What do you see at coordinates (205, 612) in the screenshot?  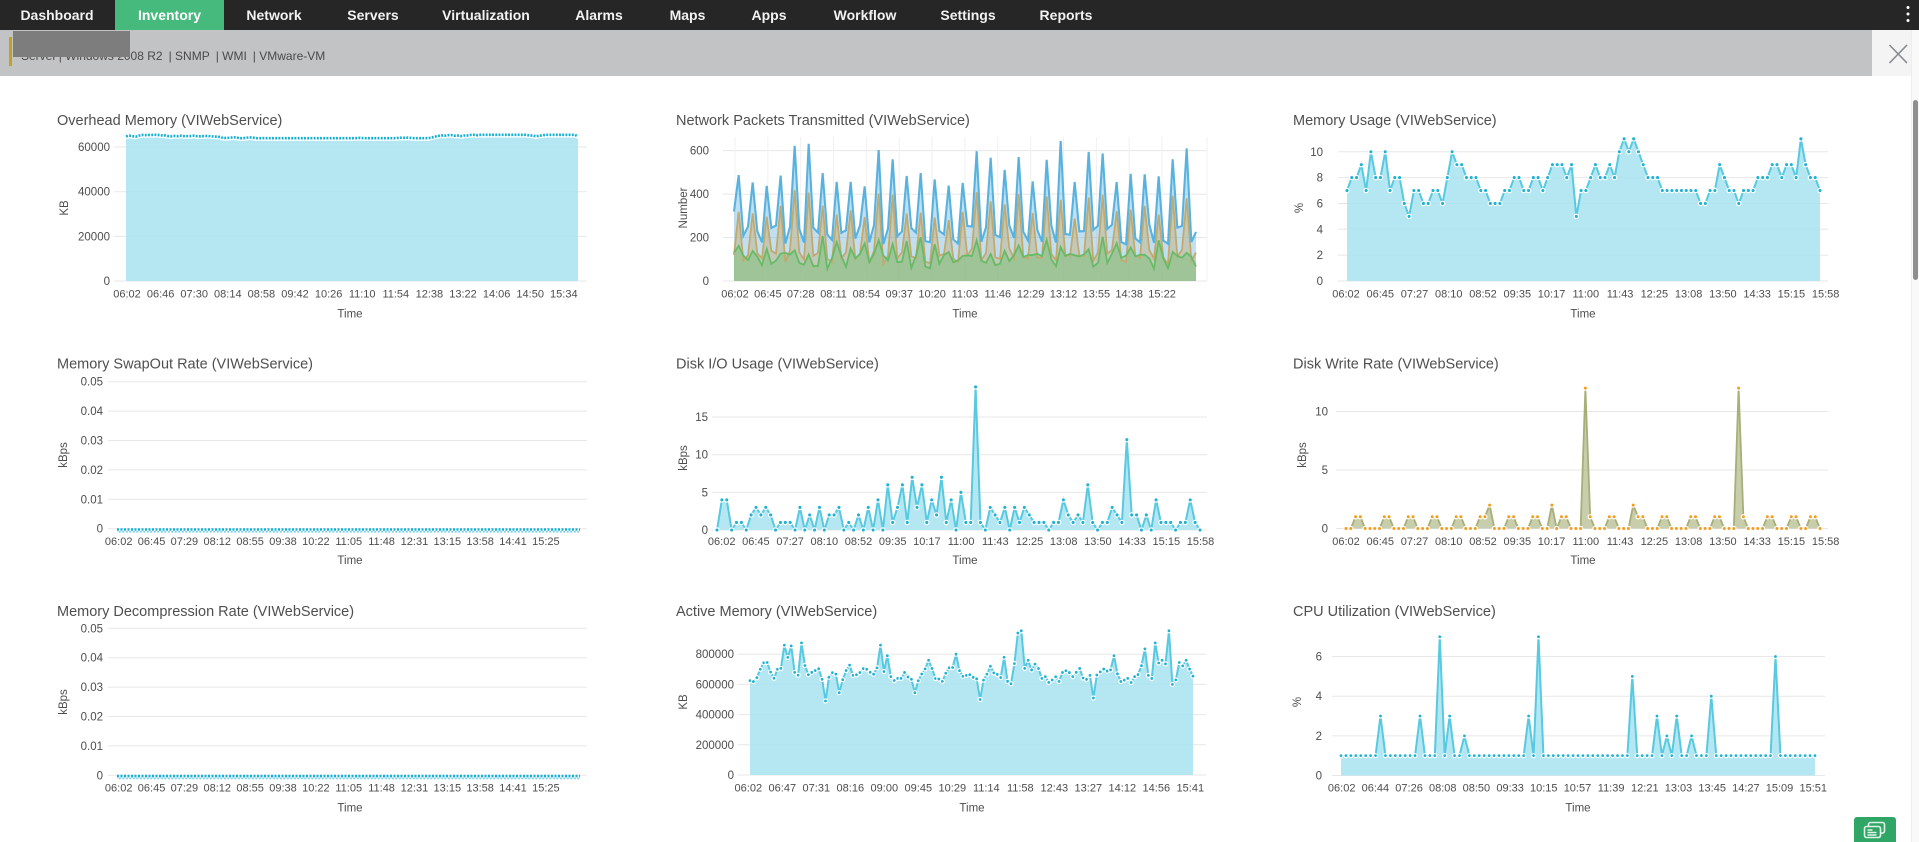 I see `svg-text:Memory Decompression Rate (VIW: Memory Decompression Rate (VIWebService)` at bounding box center [205, 612].